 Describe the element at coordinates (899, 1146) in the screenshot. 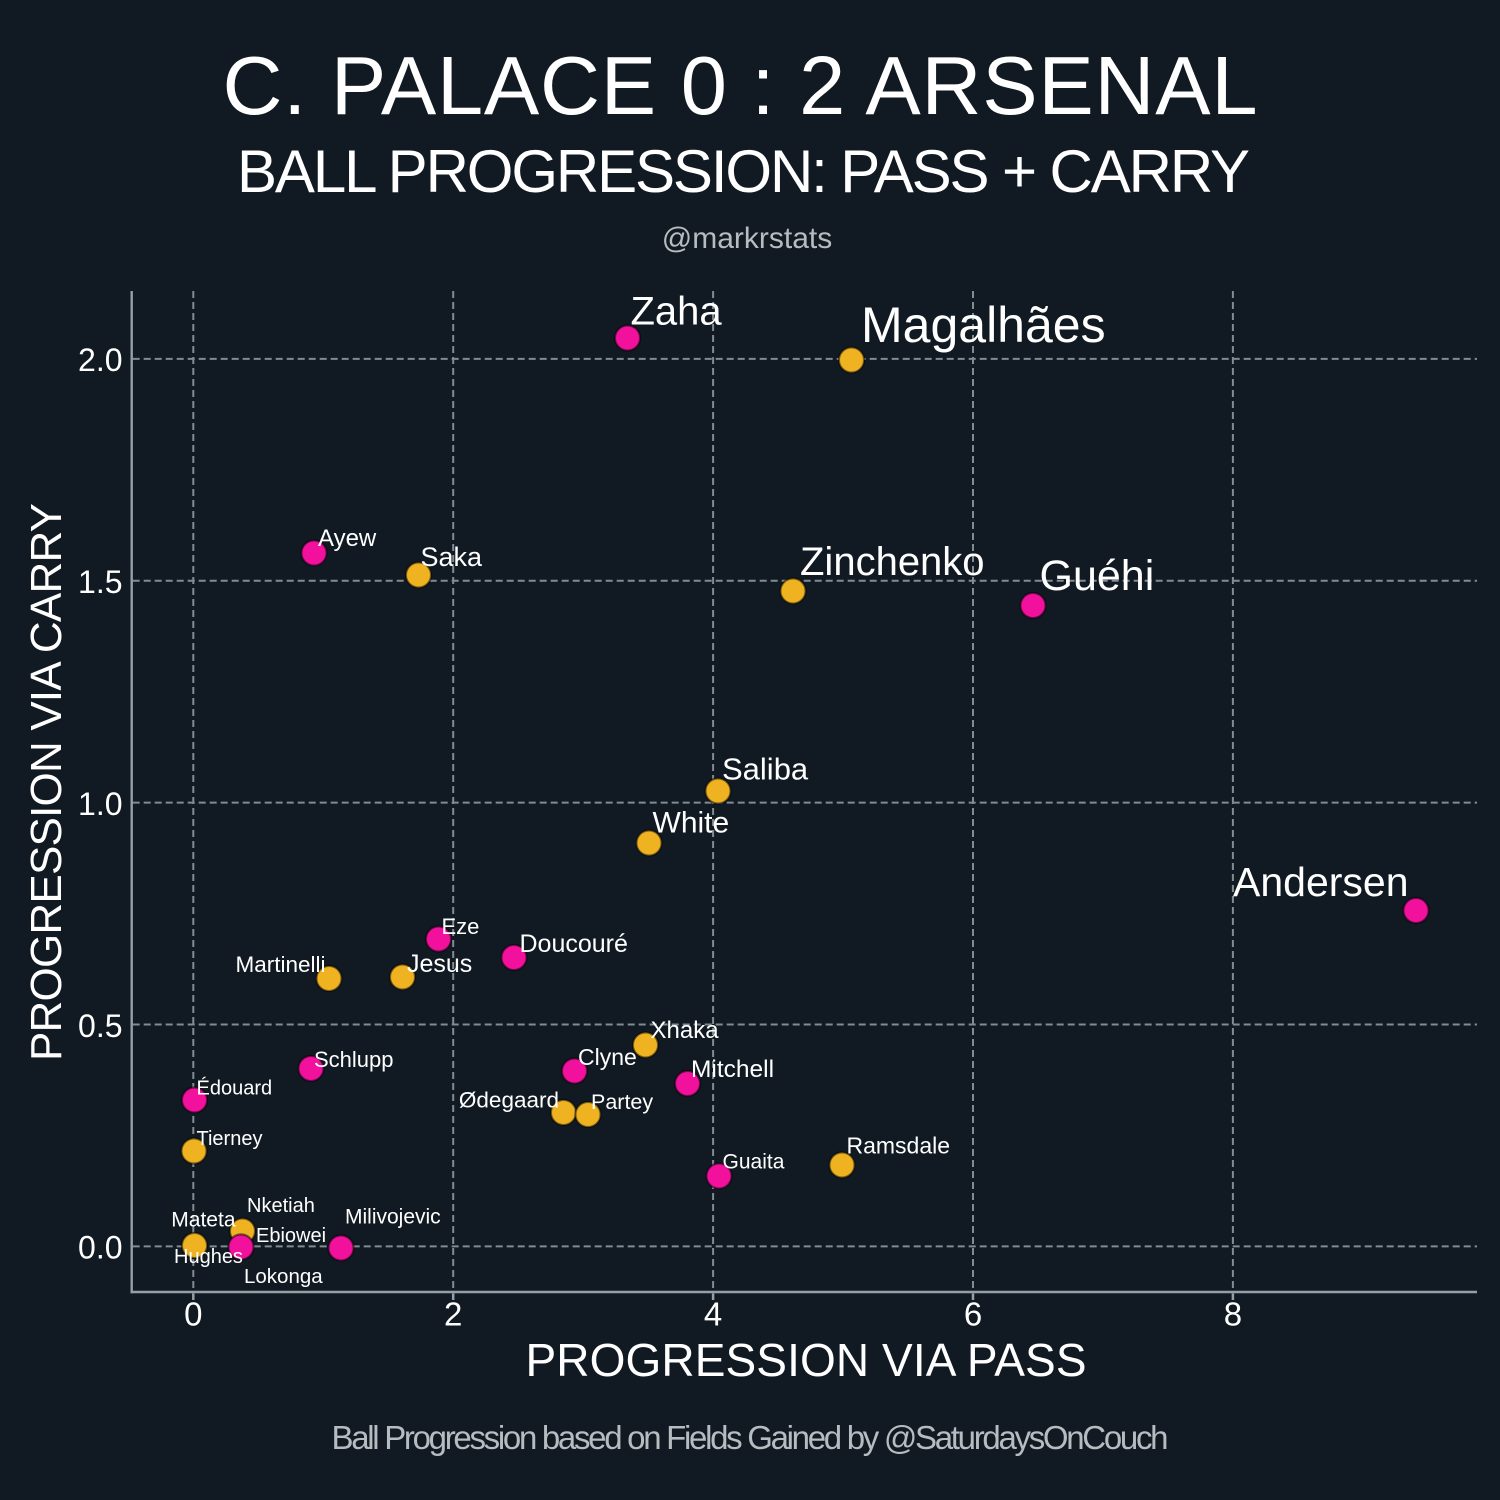

I see `svg-text: Ramsdale` at that location.